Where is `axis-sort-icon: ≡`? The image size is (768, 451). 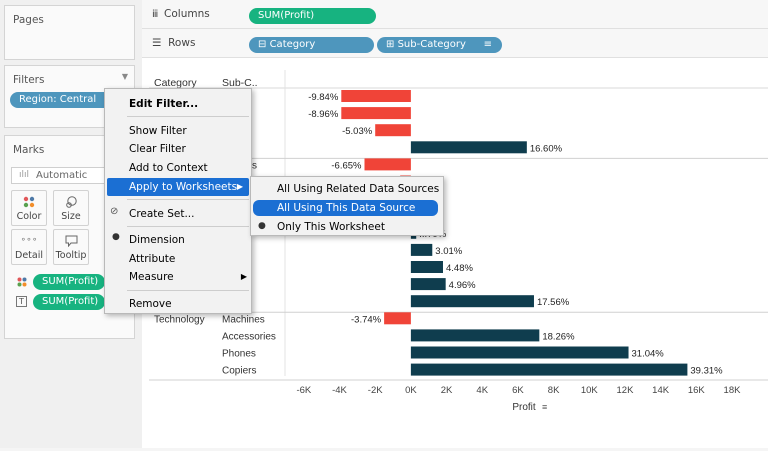 axis-sort-icon: ≡ is located at coordinates (544, 407).